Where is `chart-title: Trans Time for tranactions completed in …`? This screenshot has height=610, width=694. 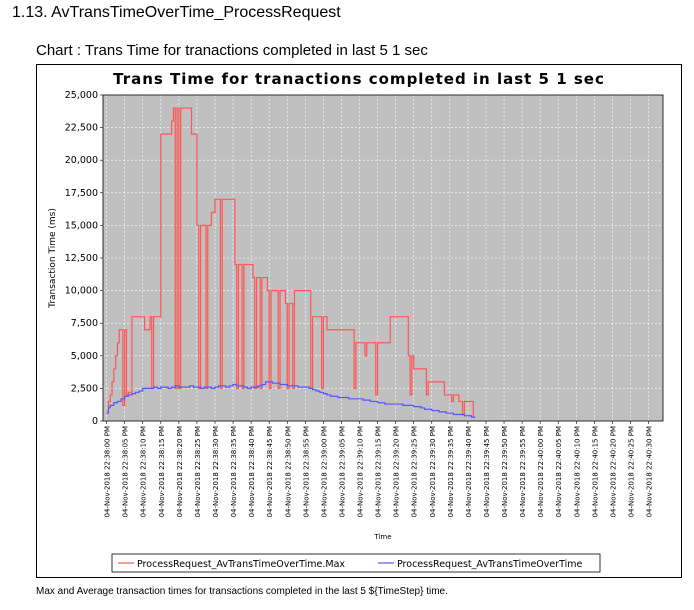
chart-title: Trans Time for tranactions completed in … is located at coordinates (359, 79).